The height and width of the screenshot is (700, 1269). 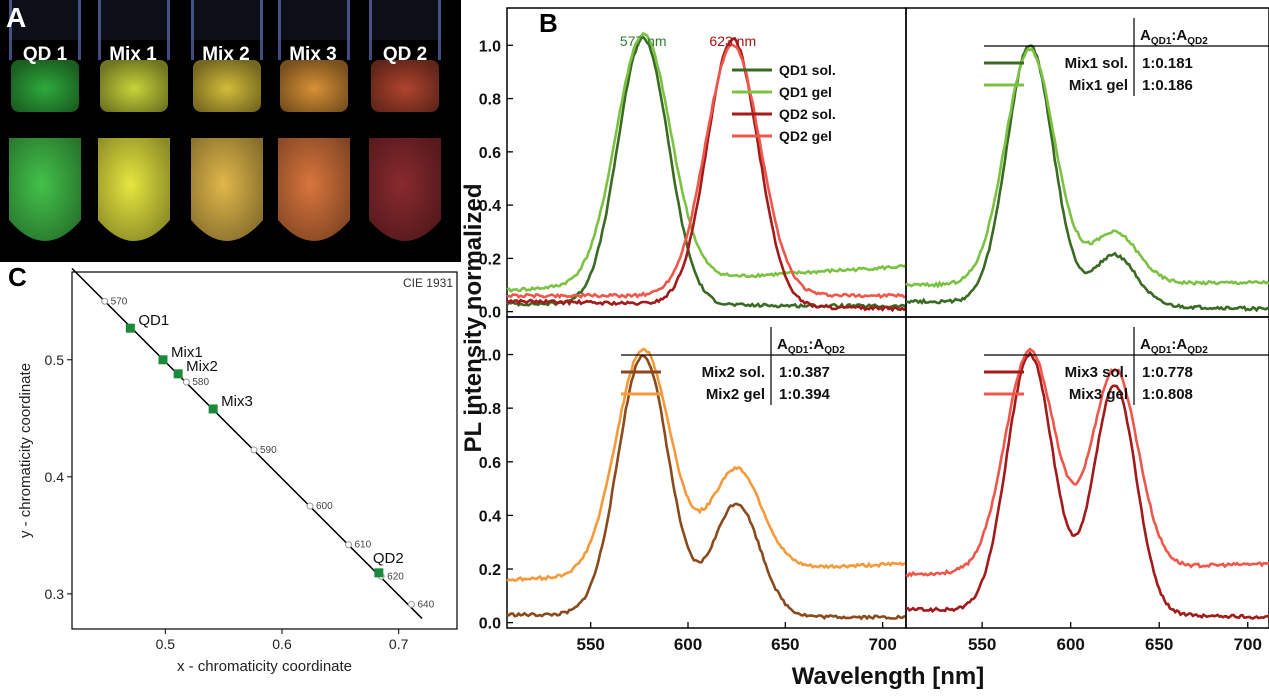 What do you see at coordinates (268, 450) in the screenshot?
I see `wavelength-mark-label: 590` at bounding box center [268, 450].